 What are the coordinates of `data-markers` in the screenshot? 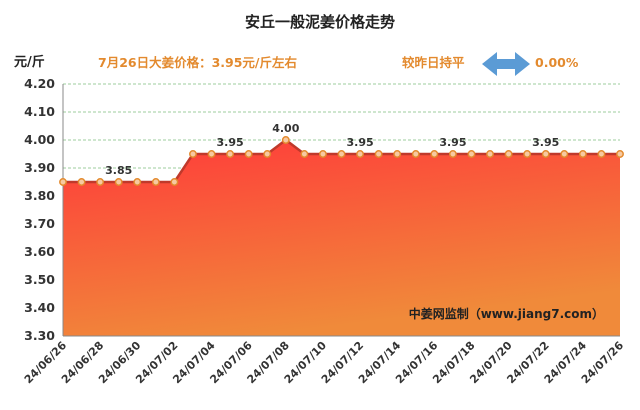 It's located at (341, 161).